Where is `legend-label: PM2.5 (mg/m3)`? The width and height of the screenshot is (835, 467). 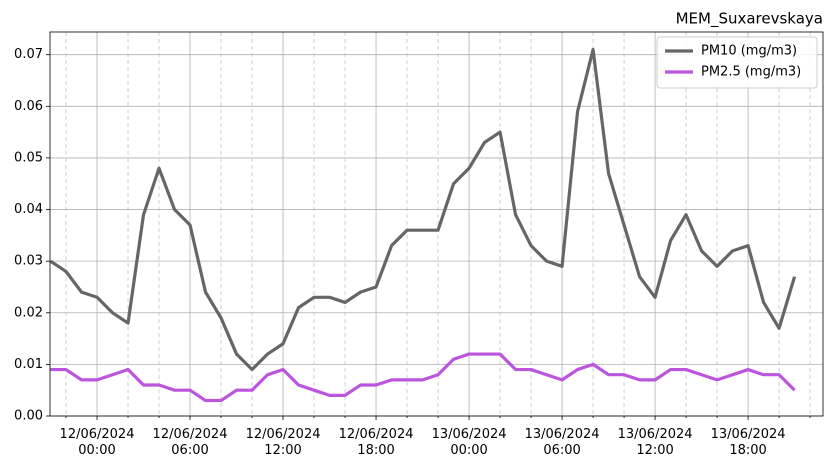
legend-label: PM2.5 (mg/m3) is located at coordinates (751, 72).